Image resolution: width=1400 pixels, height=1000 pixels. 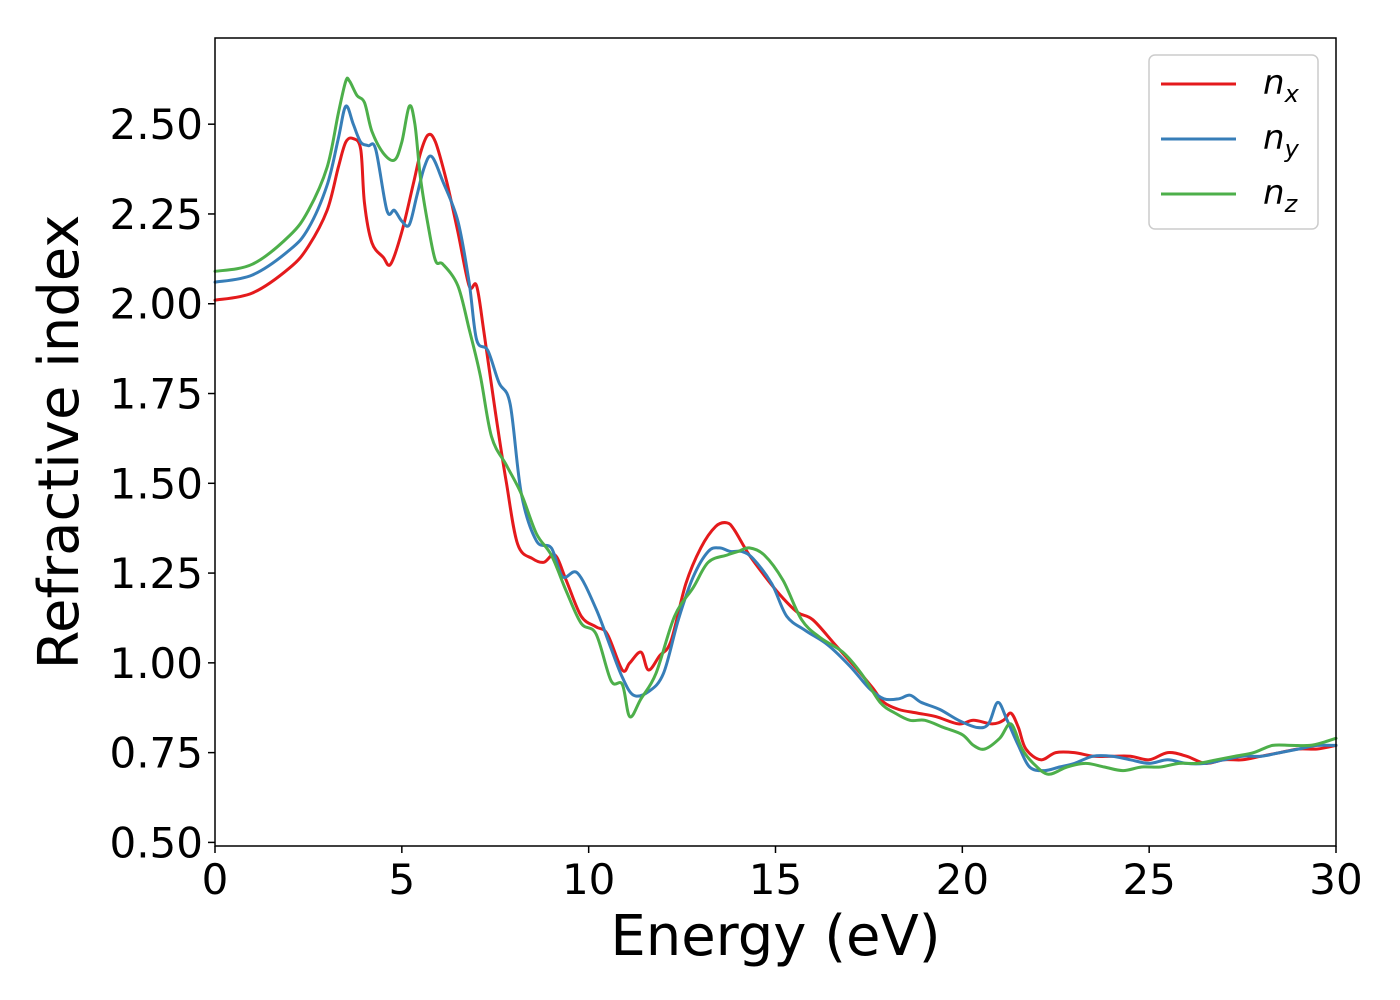 I want to click on y-tick-label: 0.75, so click(x=156, y=753).